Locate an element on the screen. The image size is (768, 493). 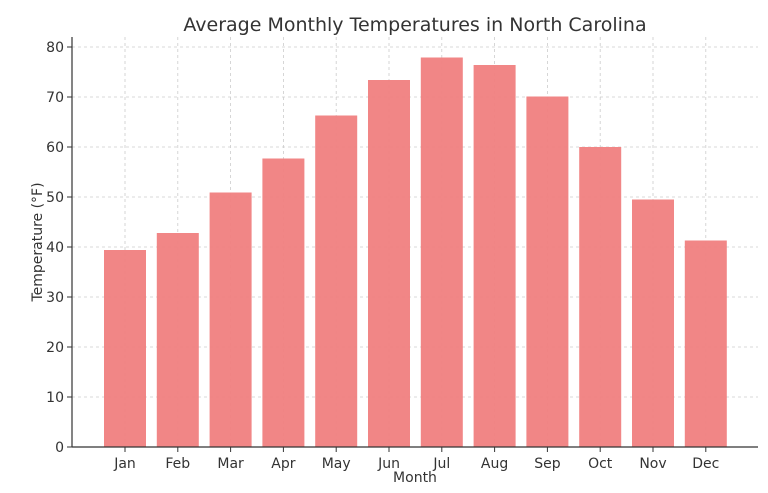
x-tick-label: Mar is located at coordinates (230, 464).